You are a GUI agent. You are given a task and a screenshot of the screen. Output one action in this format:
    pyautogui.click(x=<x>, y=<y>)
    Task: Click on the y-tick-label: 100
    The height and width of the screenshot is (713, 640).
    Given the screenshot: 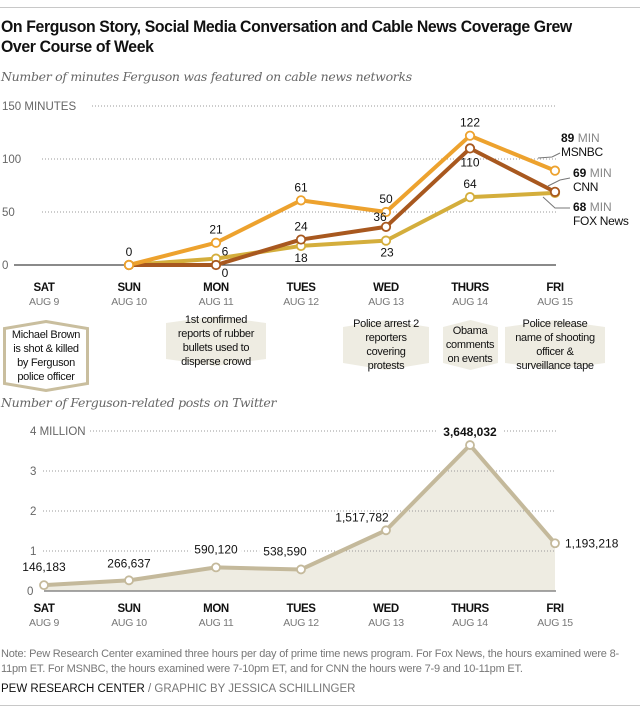 What is the action you would take?
    pyautogui.click(x=11, y=160)
    